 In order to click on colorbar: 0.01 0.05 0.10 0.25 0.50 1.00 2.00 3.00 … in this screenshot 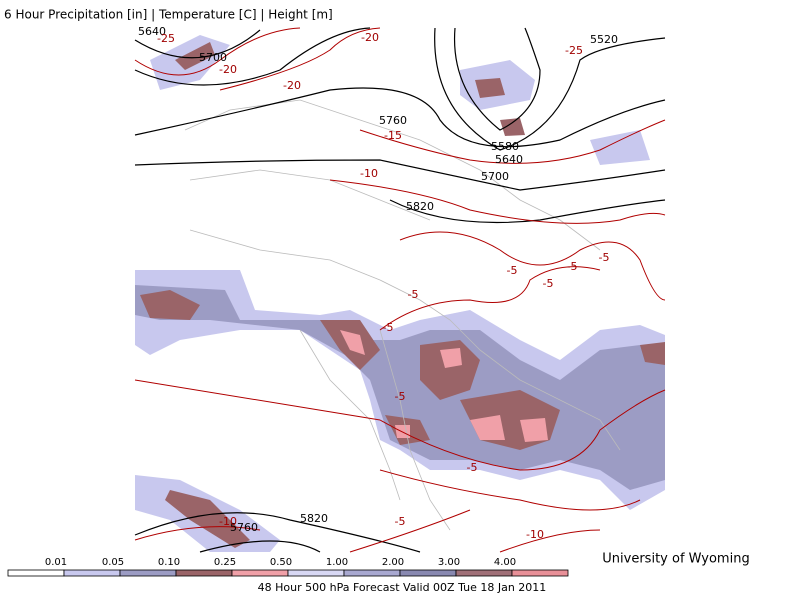, I will do `click(288, 567)`.